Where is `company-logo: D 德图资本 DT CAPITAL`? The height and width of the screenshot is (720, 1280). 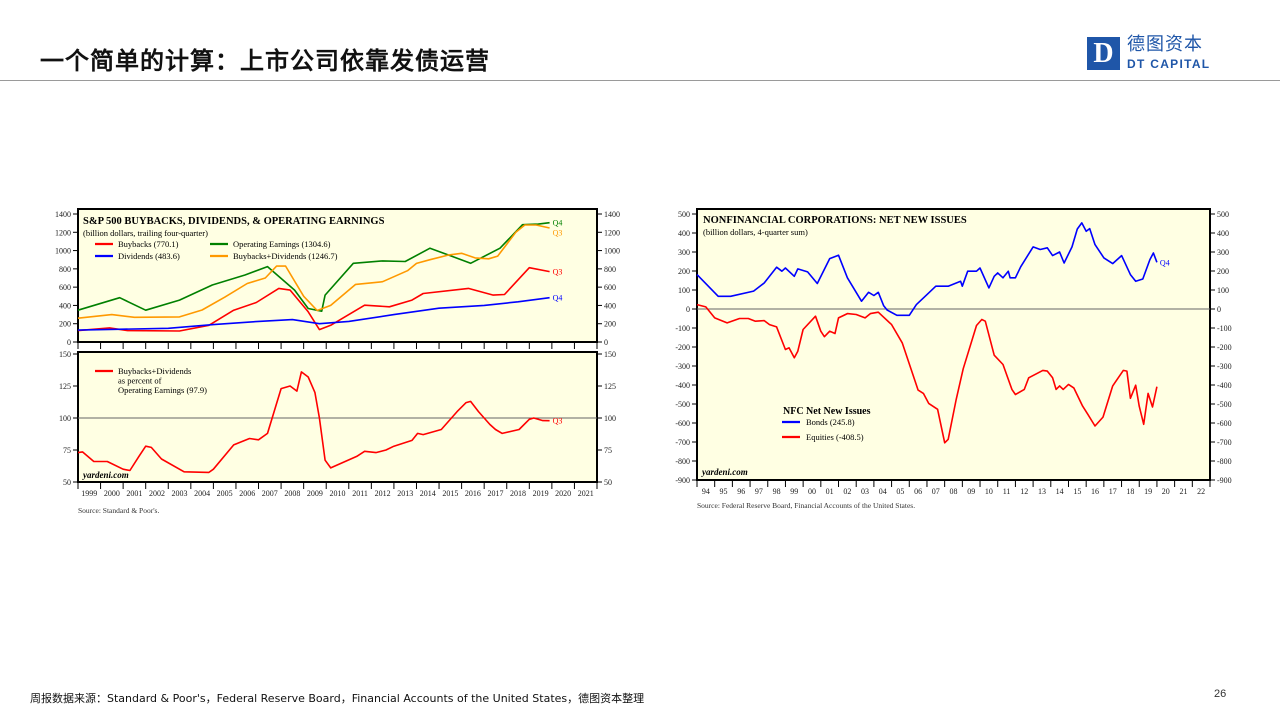 company-logo: D 德图资本 DT CAPITAL is located at coordinates (1149, 52).